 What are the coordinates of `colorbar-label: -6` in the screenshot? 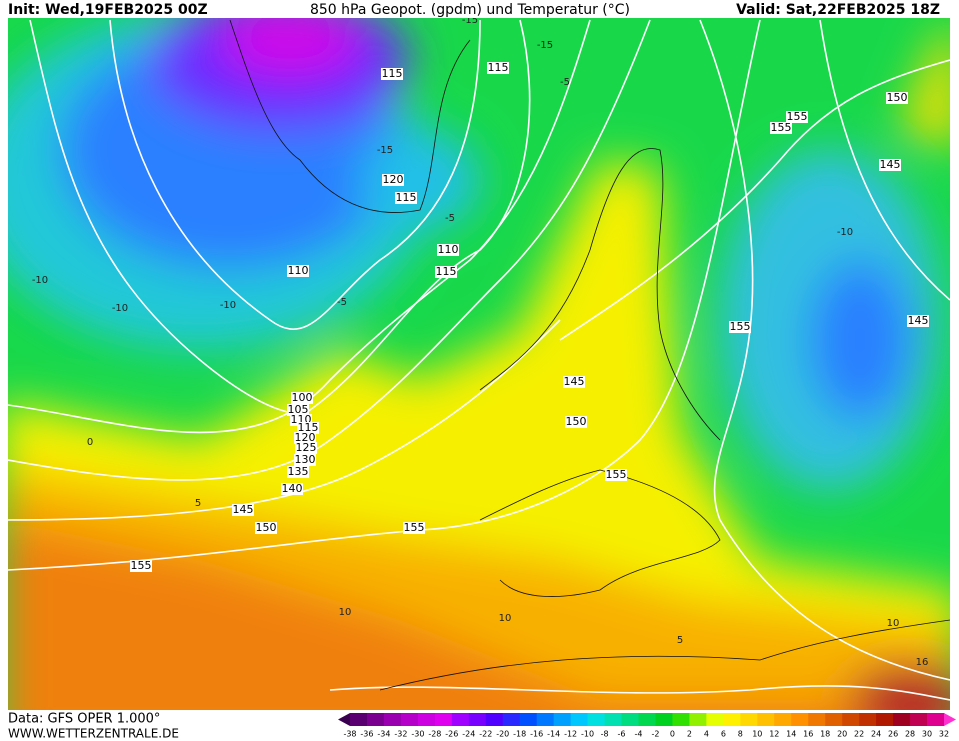 It's located at (622, 734).